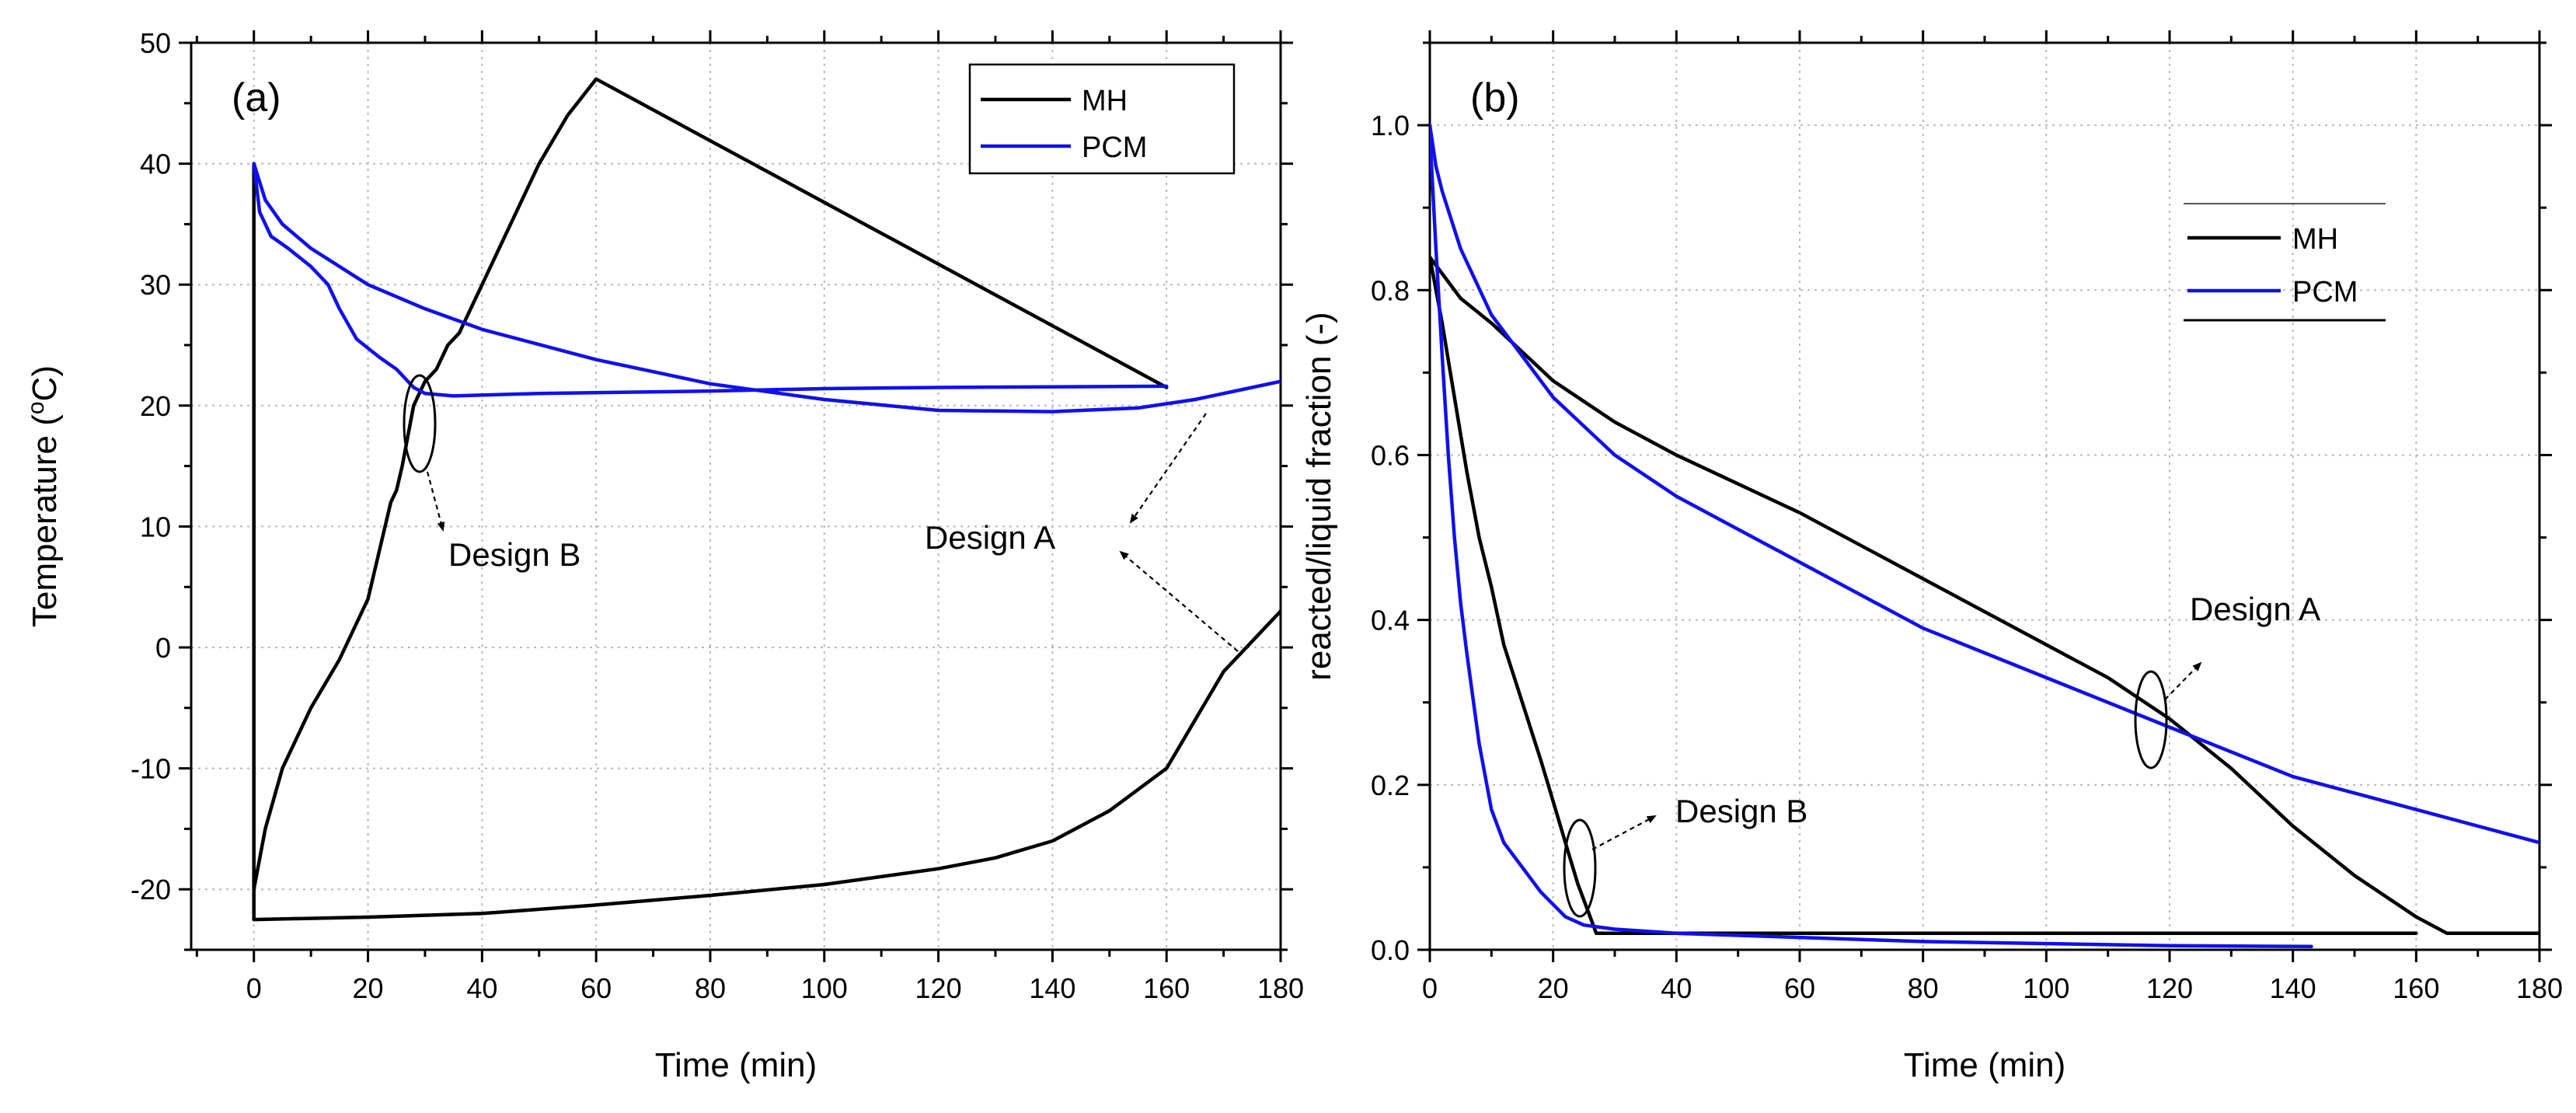 The height and width of the screenshot is (1113, 2576). What do you see at coordinates (1168, 468) in the screenshot?
I see `design-a-arrow-upper` at bounding box center [1168, 468].